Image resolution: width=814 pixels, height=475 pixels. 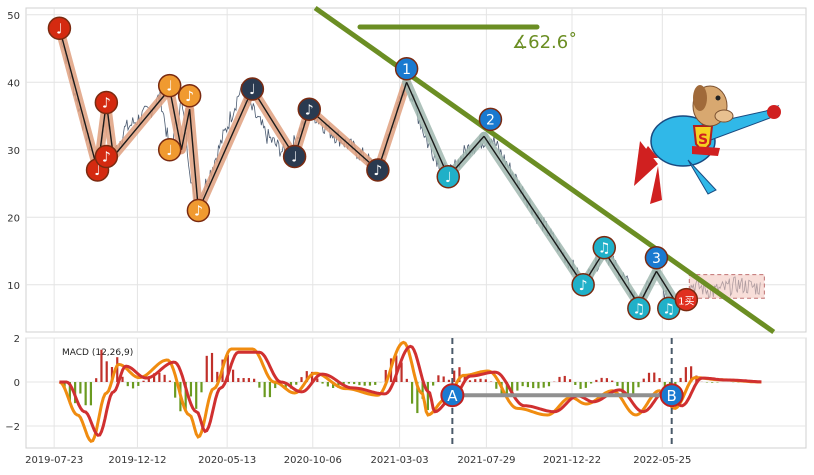 I want to click on price-y-tick-label: 10, so click(x=13, y=286).